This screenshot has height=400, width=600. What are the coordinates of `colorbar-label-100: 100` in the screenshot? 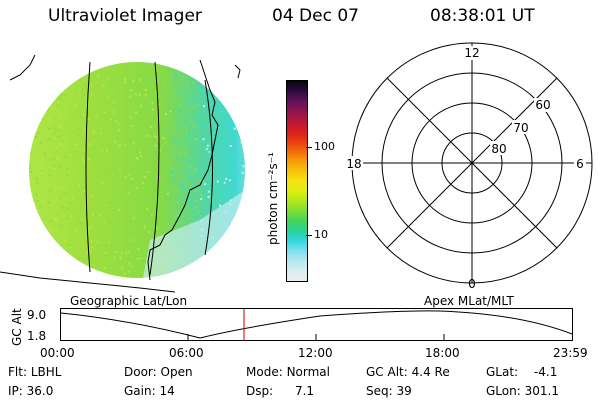 It's located at (324, 146).